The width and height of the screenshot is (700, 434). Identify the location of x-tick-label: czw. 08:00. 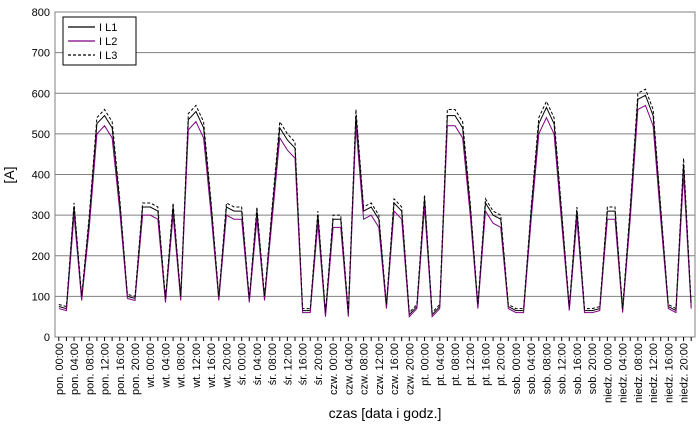
(365, 369).